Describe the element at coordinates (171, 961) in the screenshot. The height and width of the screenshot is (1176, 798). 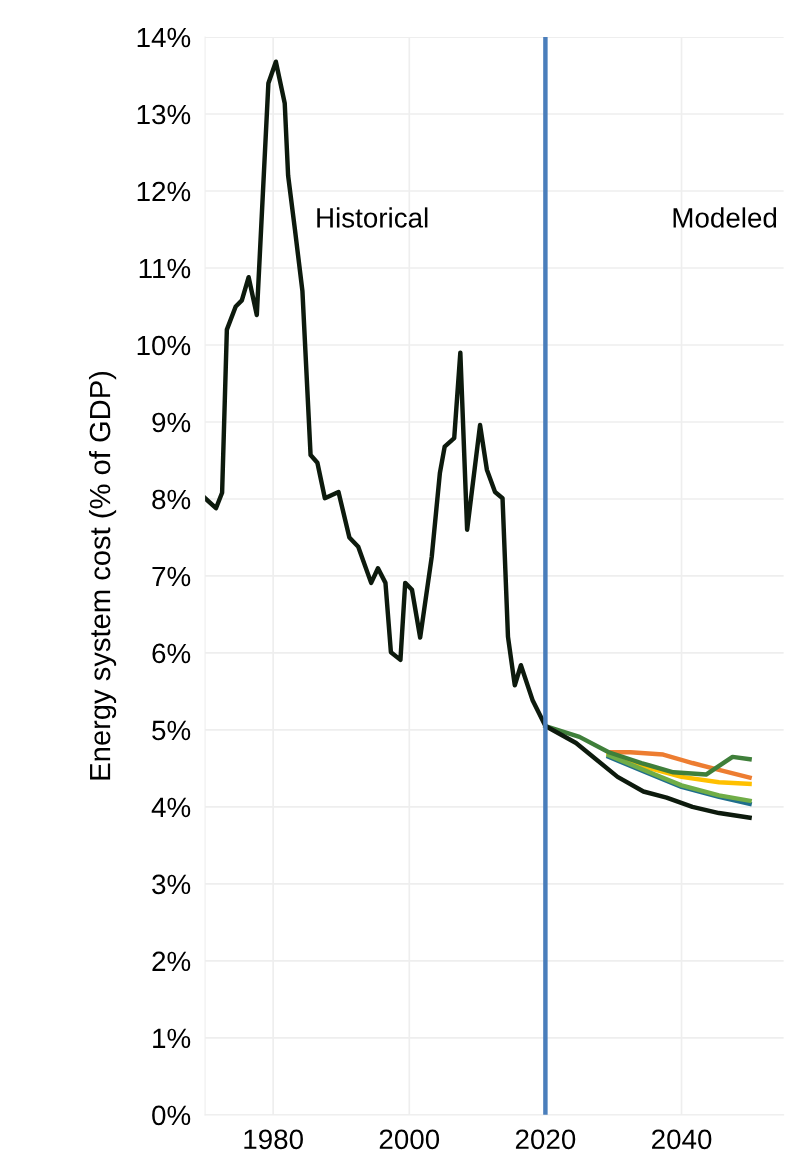
I see `y-tick-label: 2%` at that location.